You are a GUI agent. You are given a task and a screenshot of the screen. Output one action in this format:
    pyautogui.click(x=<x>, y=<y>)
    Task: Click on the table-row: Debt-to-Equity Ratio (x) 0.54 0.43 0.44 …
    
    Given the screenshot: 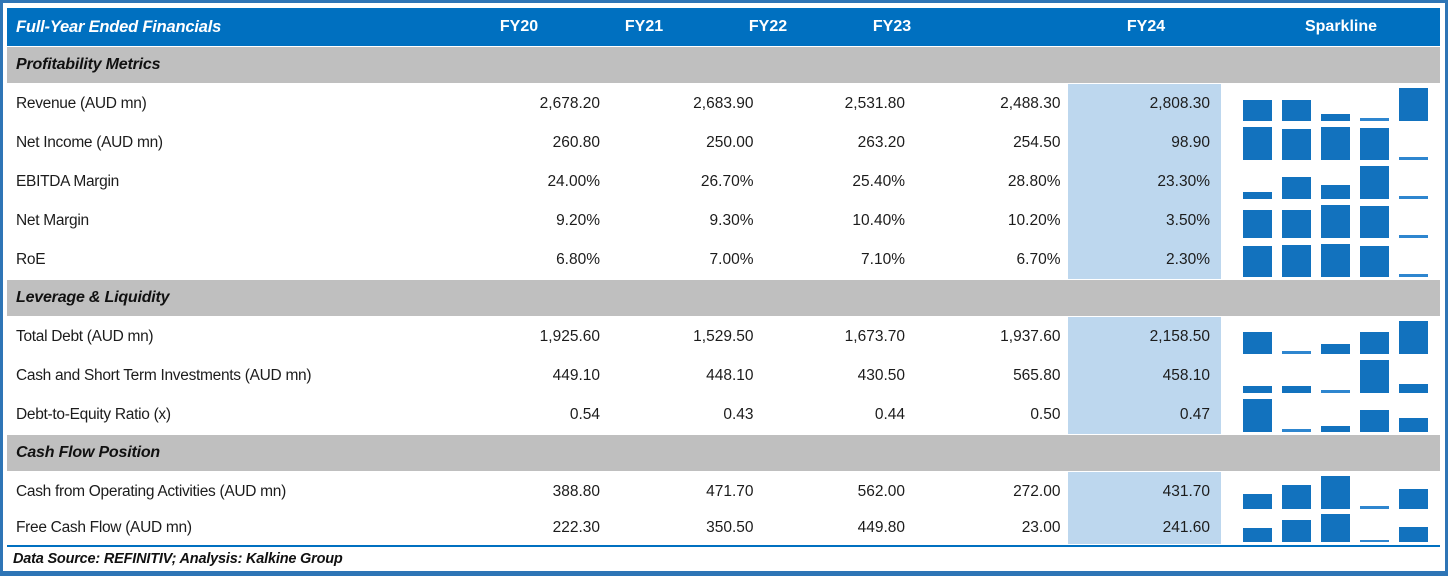 What is the action you would take?
    pyautogui.click(x=723, y=414)
    